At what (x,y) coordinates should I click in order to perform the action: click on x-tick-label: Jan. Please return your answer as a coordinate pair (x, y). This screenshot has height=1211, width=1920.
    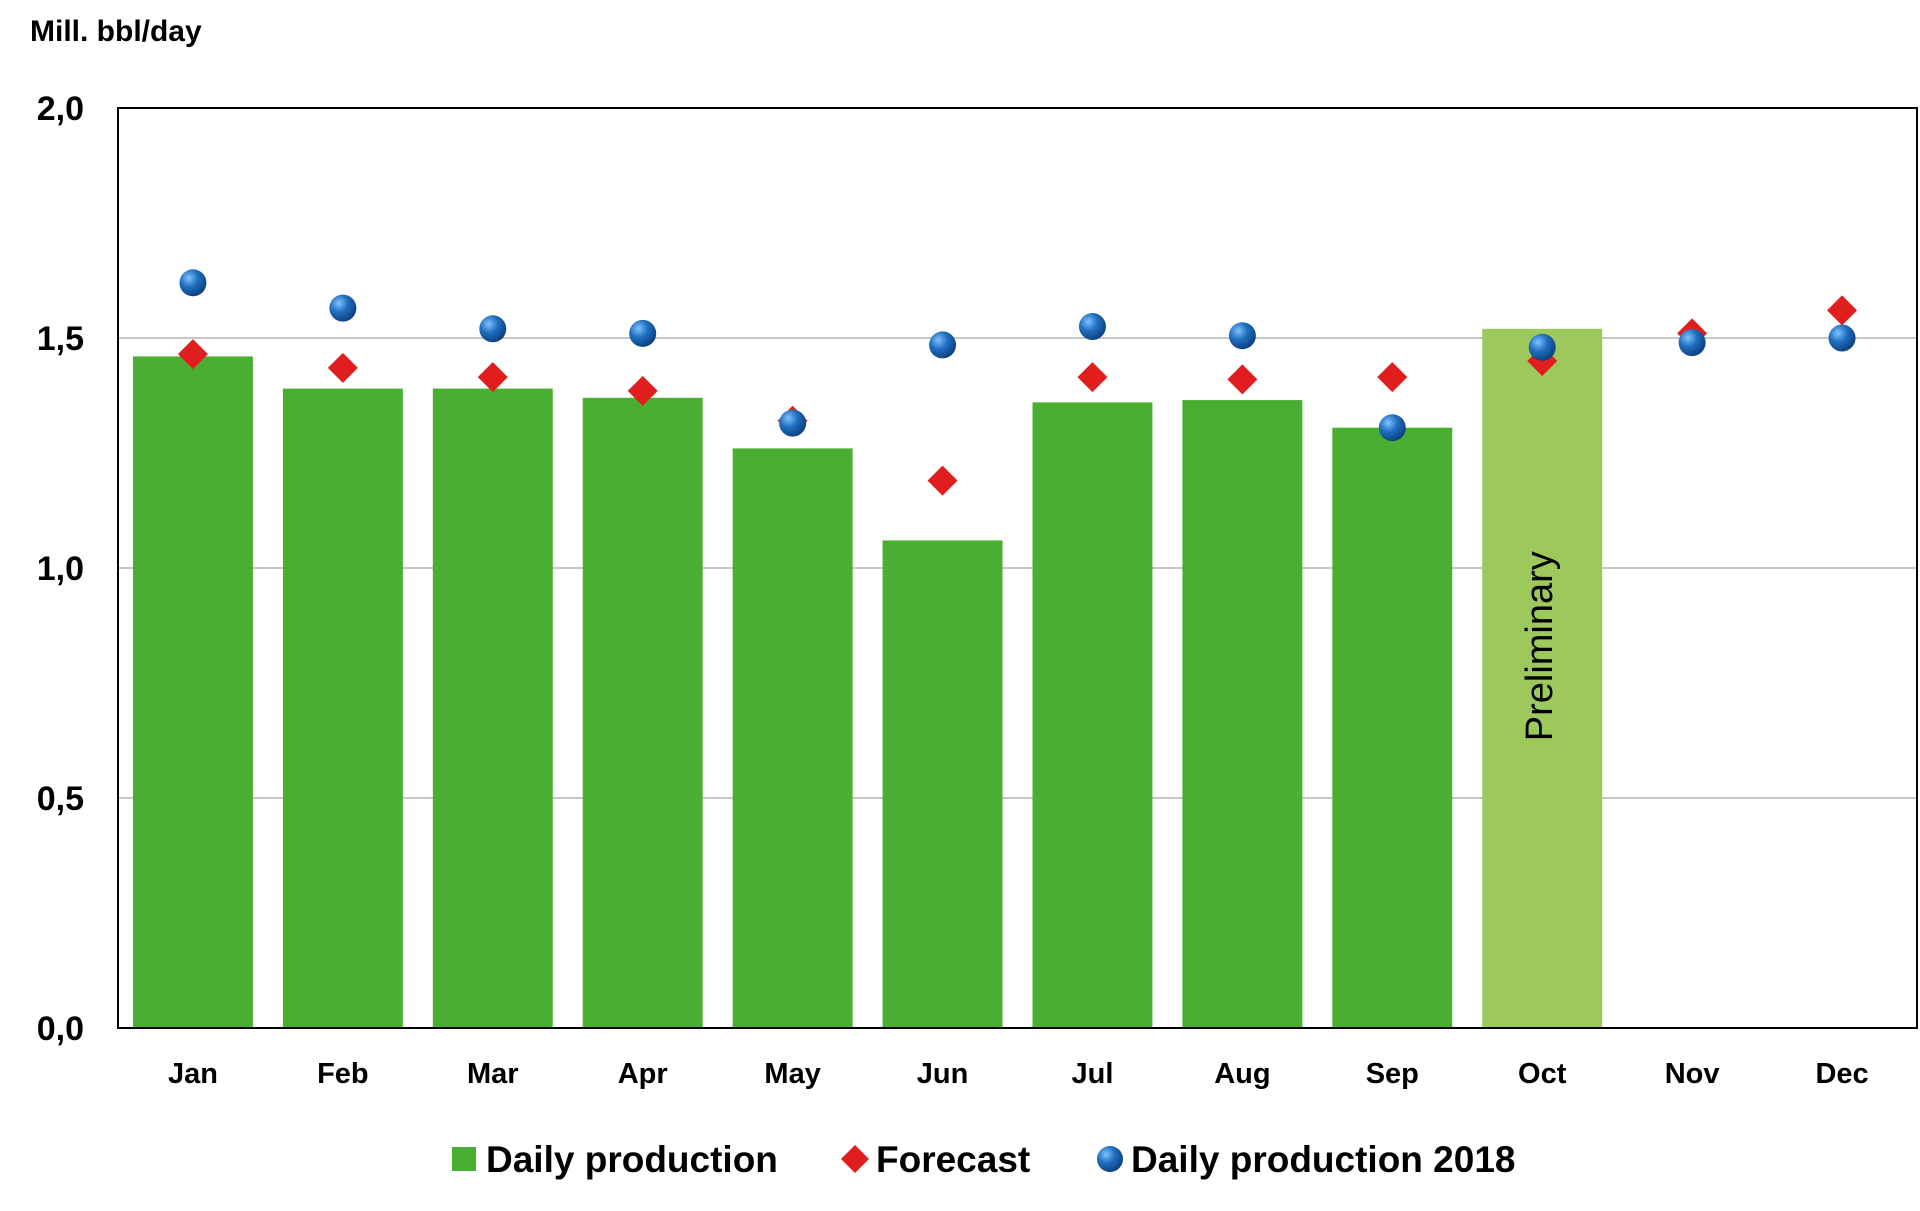
    Looking at the image, I should click on (193, 1074).